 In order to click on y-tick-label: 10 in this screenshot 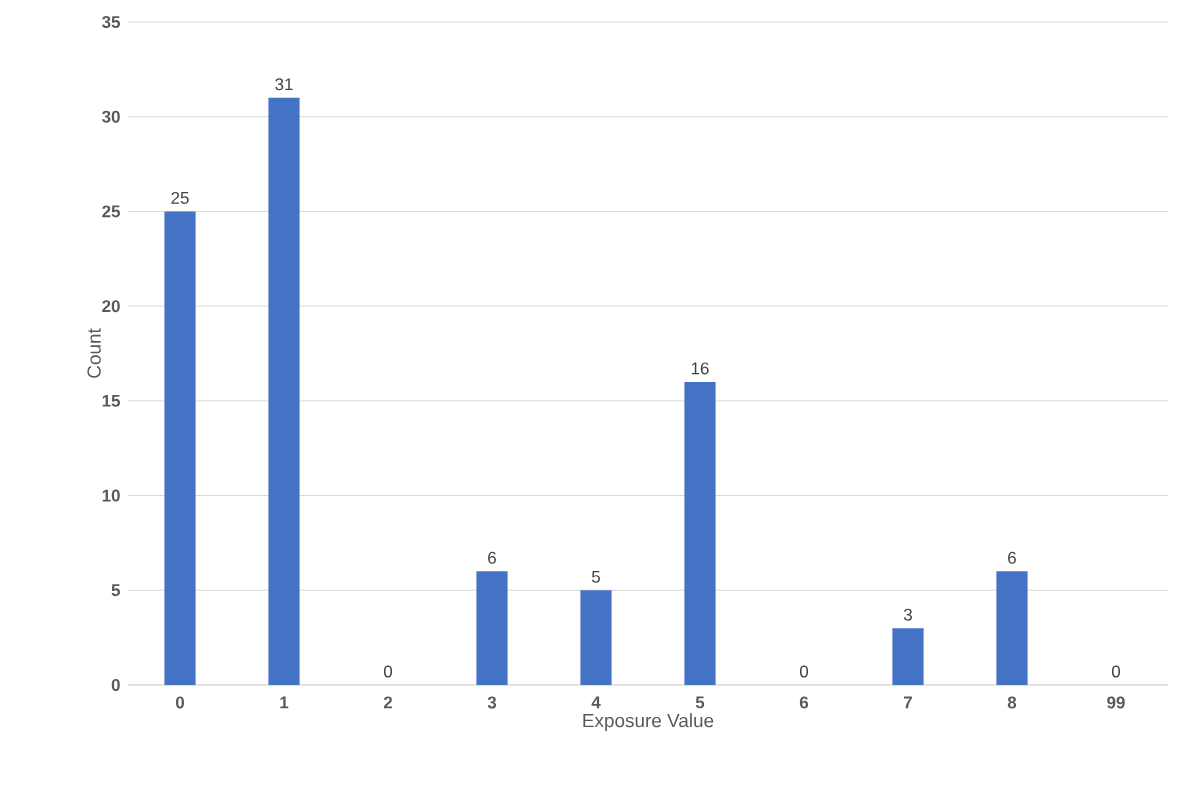, I will do `click(111, 495)`.